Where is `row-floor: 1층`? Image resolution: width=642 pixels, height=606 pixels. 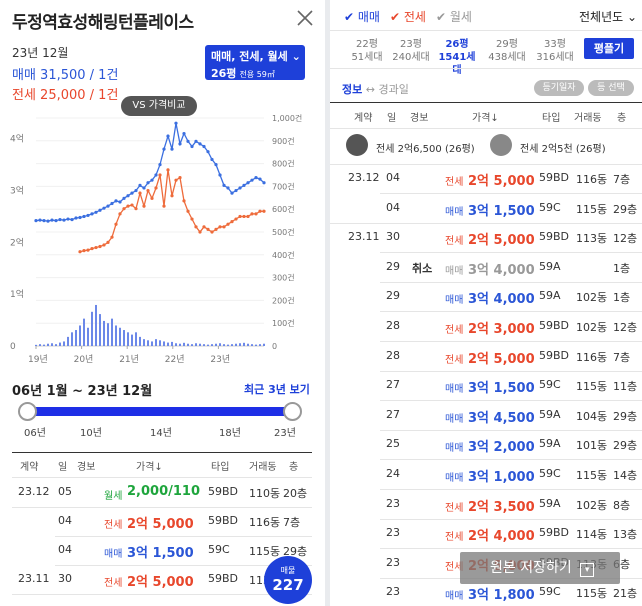 row-floor: 1층 is located at coordinates (622, 298).